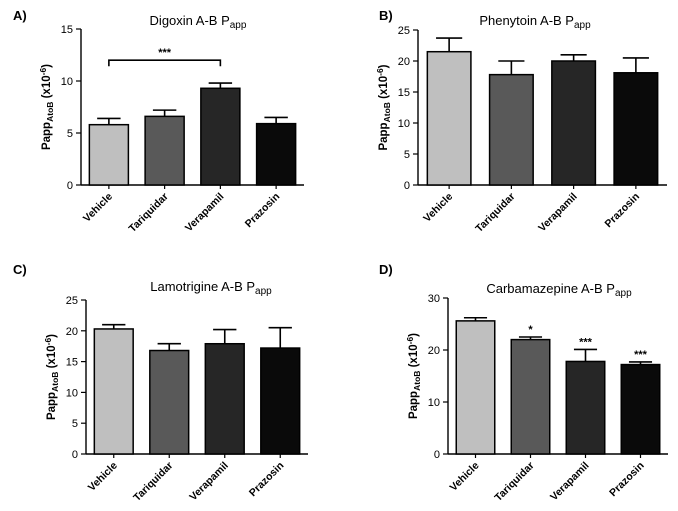  I want to click on chart-title-main: Phenytoin A-B P, so click(526, 20).